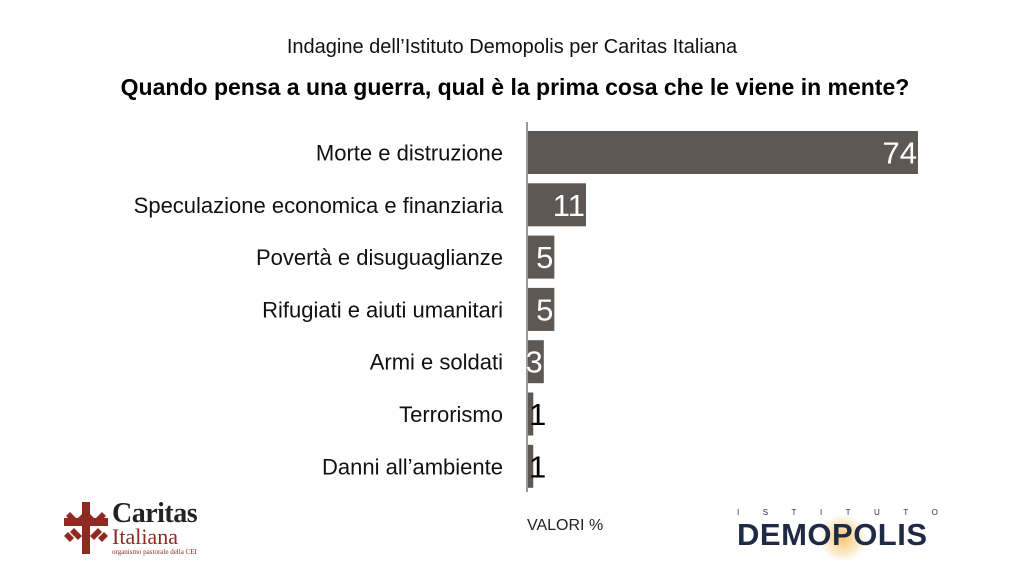 The image size is (1024, 576). I want to click on caritas-cross-icon, so click(86, 528).